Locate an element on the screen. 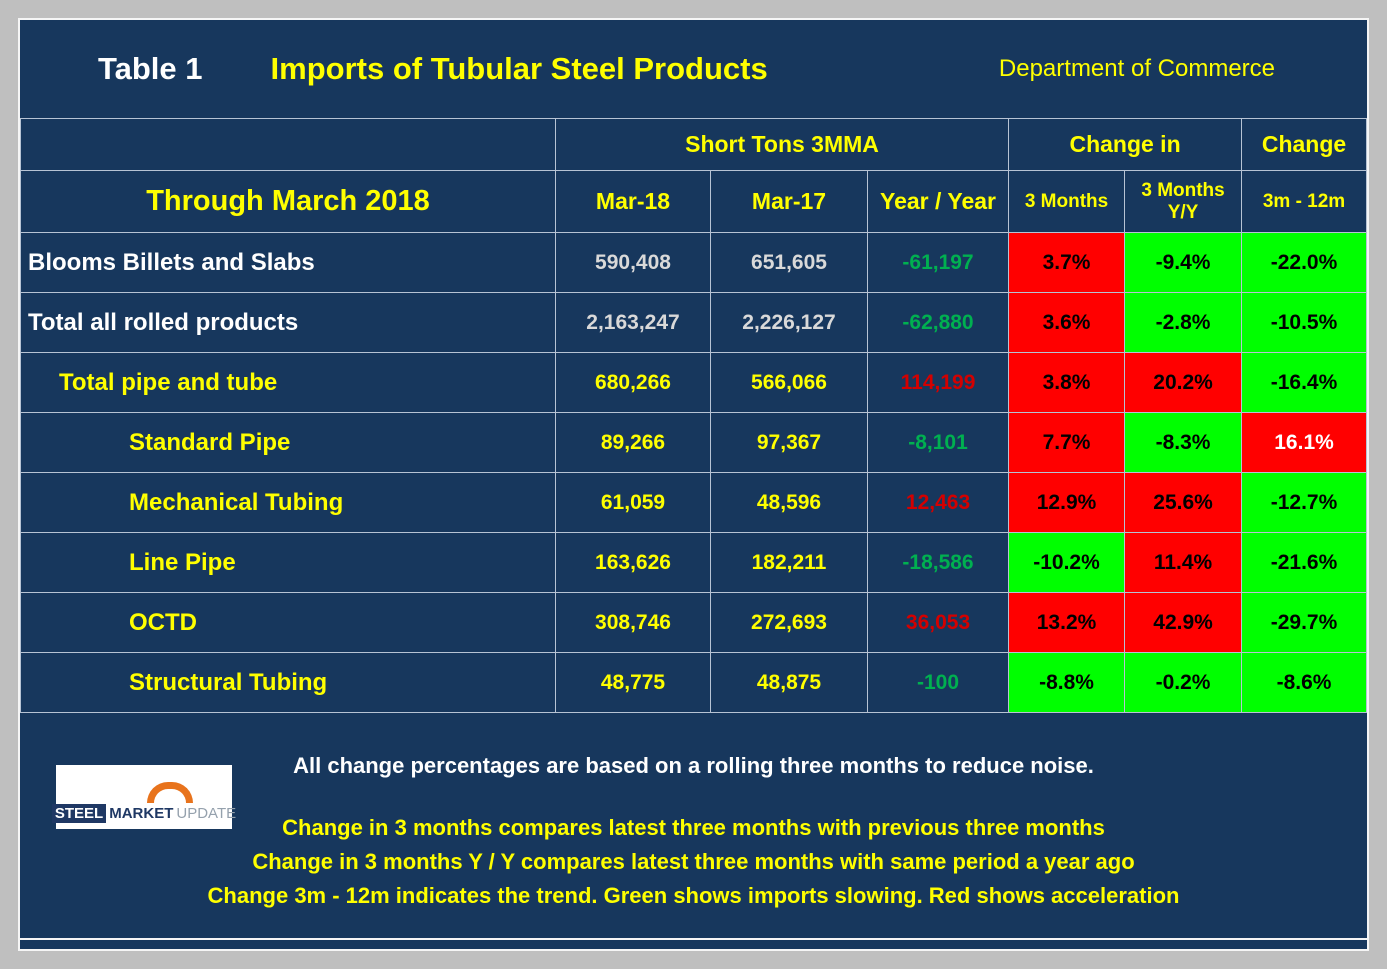 This screenshot has width=1387, height=969. col-header-year-year: Year / Year is located at coordinates (938, 201).